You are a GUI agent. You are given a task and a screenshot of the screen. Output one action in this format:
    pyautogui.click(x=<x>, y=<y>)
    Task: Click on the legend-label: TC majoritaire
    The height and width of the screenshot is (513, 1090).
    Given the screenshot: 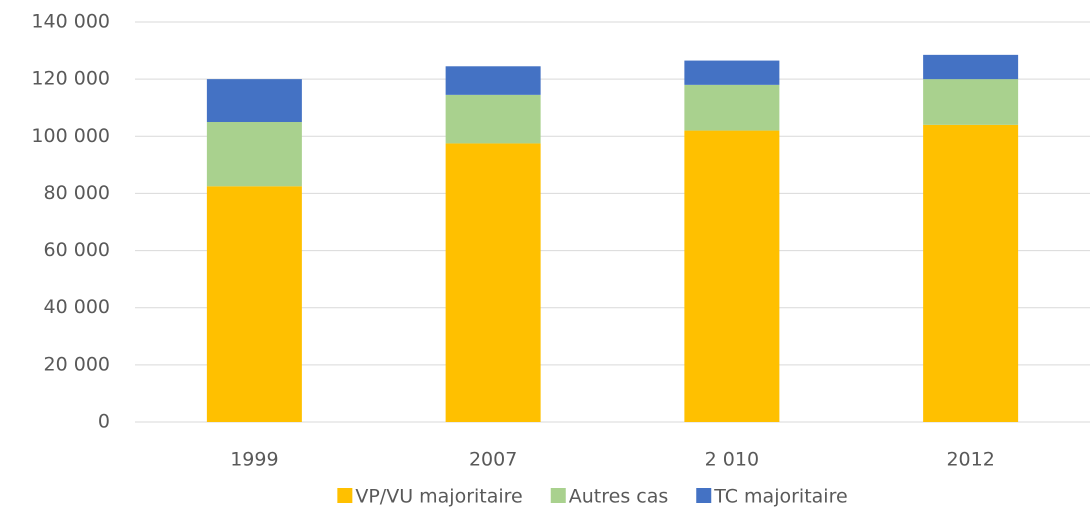 What is the action you would take?
    pyautogui.click(x=780, y=497)
    